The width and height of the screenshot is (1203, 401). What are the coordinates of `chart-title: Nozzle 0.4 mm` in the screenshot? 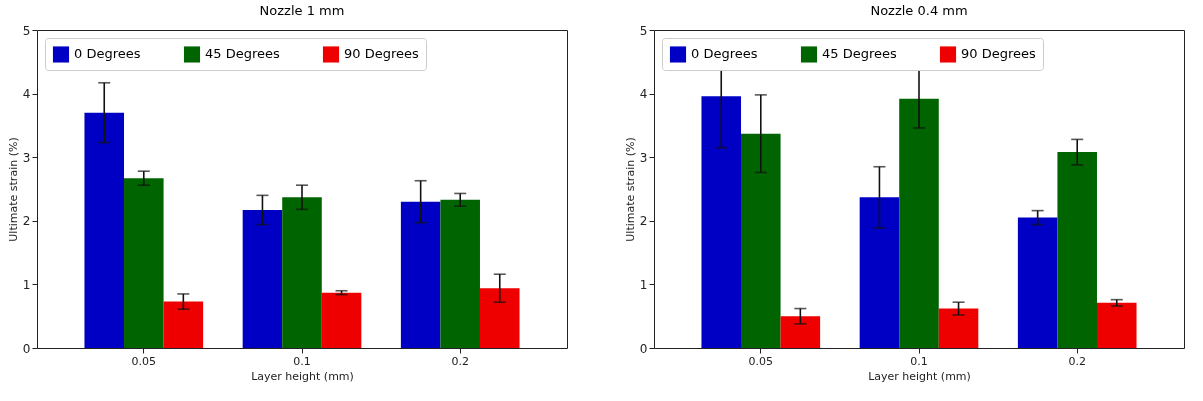 It's located at (919, 10).